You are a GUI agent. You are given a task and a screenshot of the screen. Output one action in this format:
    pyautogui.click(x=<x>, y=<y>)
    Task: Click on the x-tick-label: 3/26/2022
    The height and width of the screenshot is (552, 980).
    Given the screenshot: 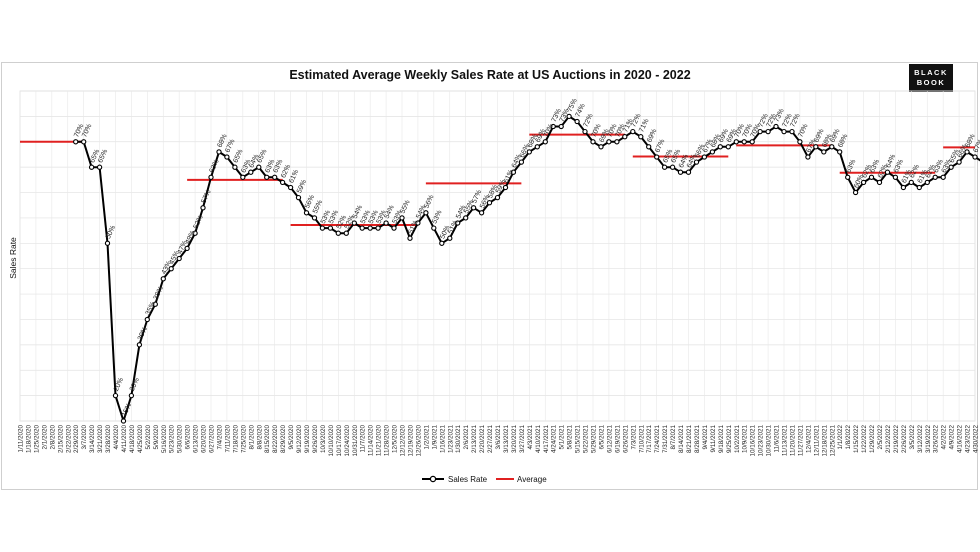 What is the action you would take?
    pyautogui.click(x=936, y=439)
    